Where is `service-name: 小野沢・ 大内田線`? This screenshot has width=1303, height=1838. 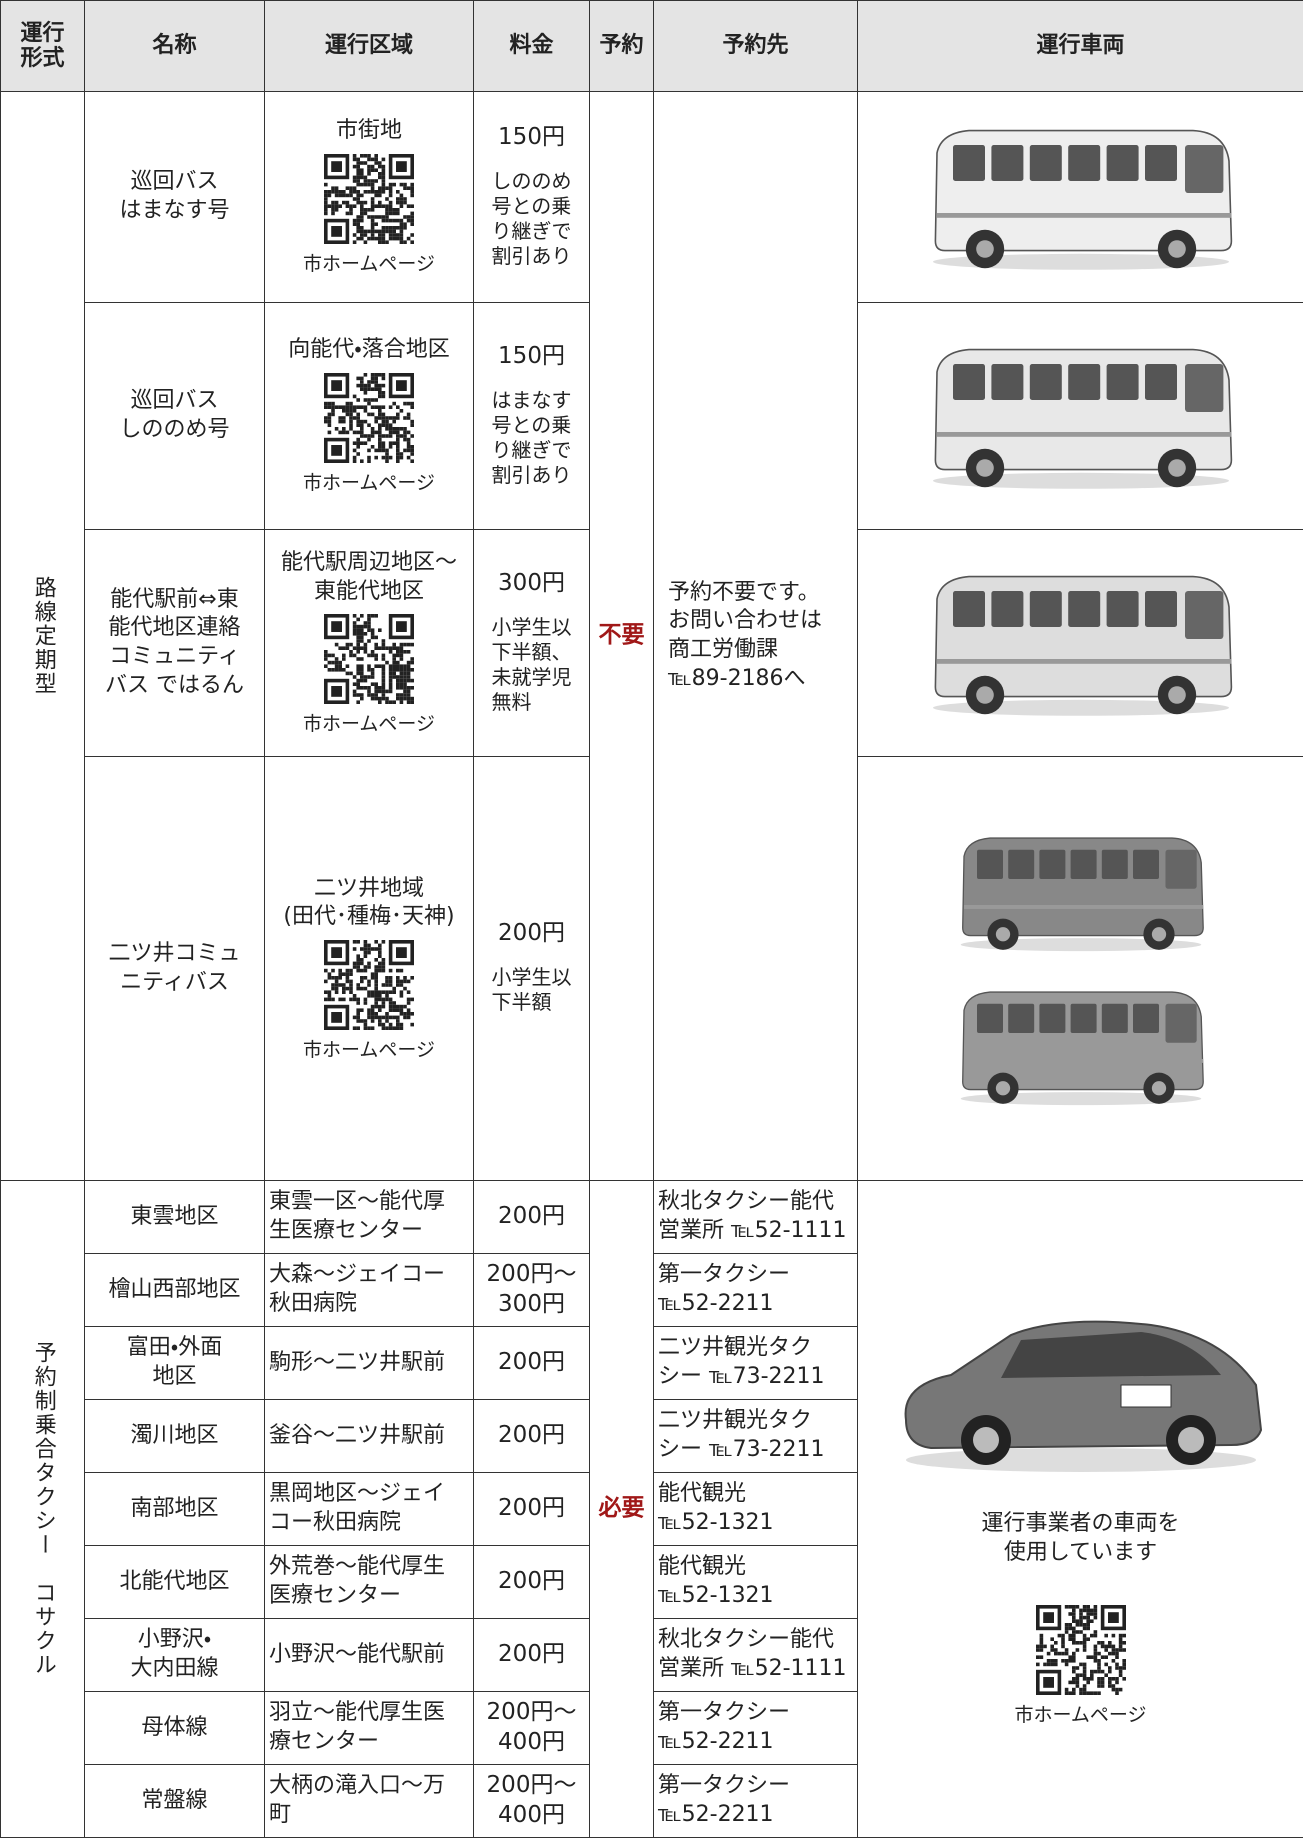 service-name: 小野沢・ 大内田線 is located at coordinates (175, 1655).